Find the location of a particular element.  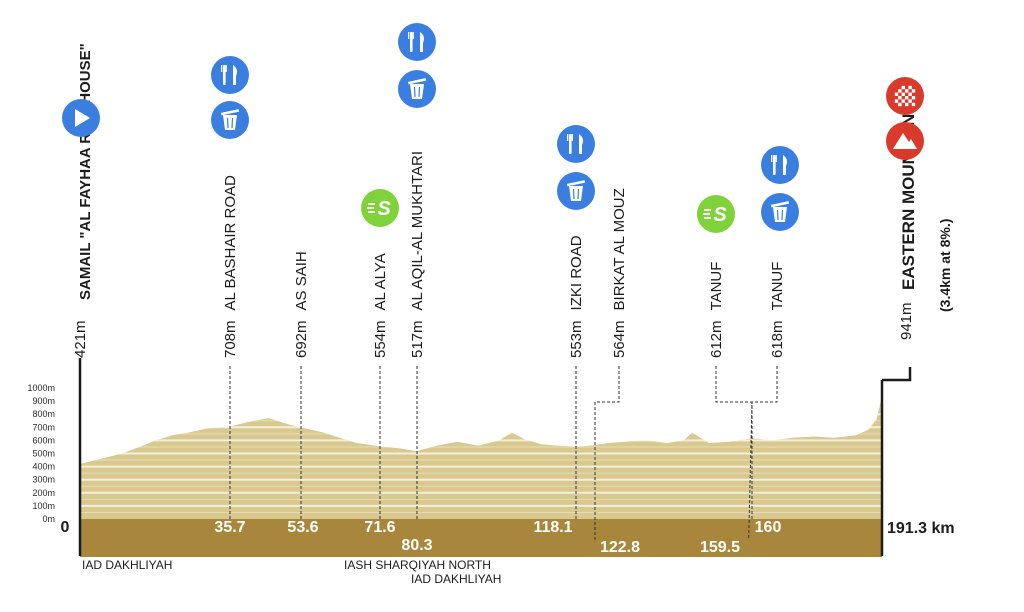

waypoint-subtitle: (3.4km at 8%.) is located at coordinates (945, 265).